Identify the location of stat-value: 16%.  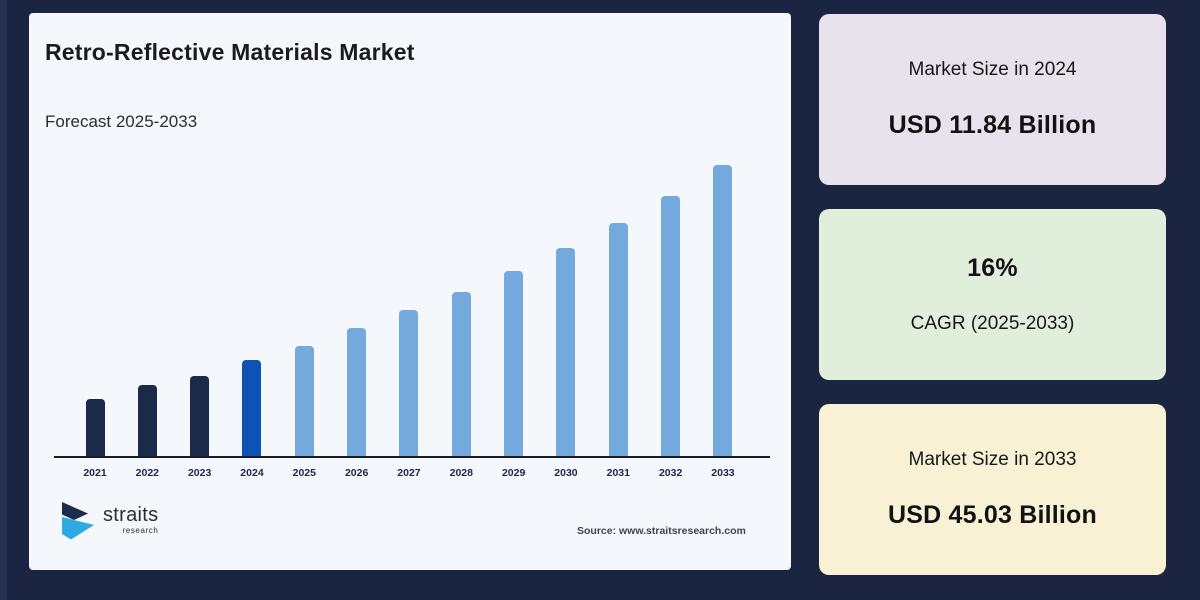
(992, 268).